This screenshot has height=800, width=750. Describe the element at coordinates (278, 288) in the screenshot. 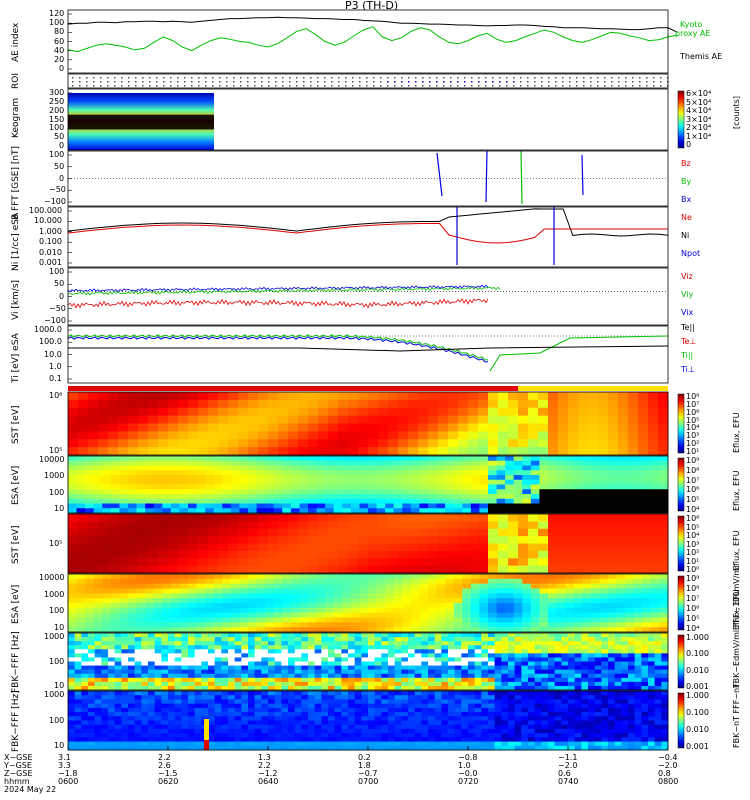

I see `series-line-vix` at that location.